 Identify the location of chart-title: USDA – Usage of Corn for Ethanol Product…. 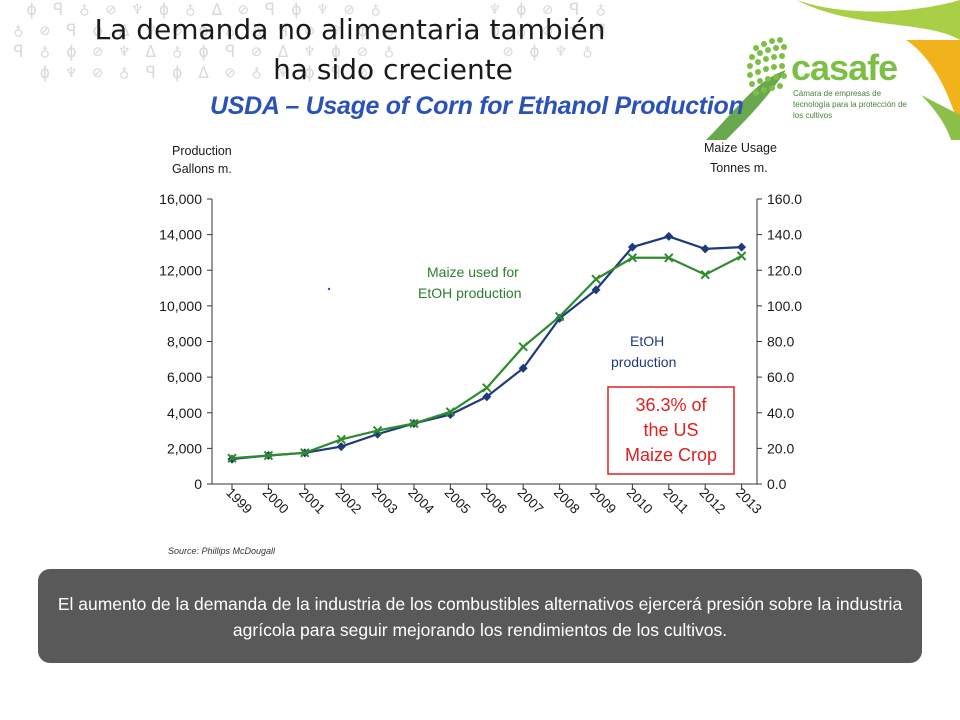
(477, 106).